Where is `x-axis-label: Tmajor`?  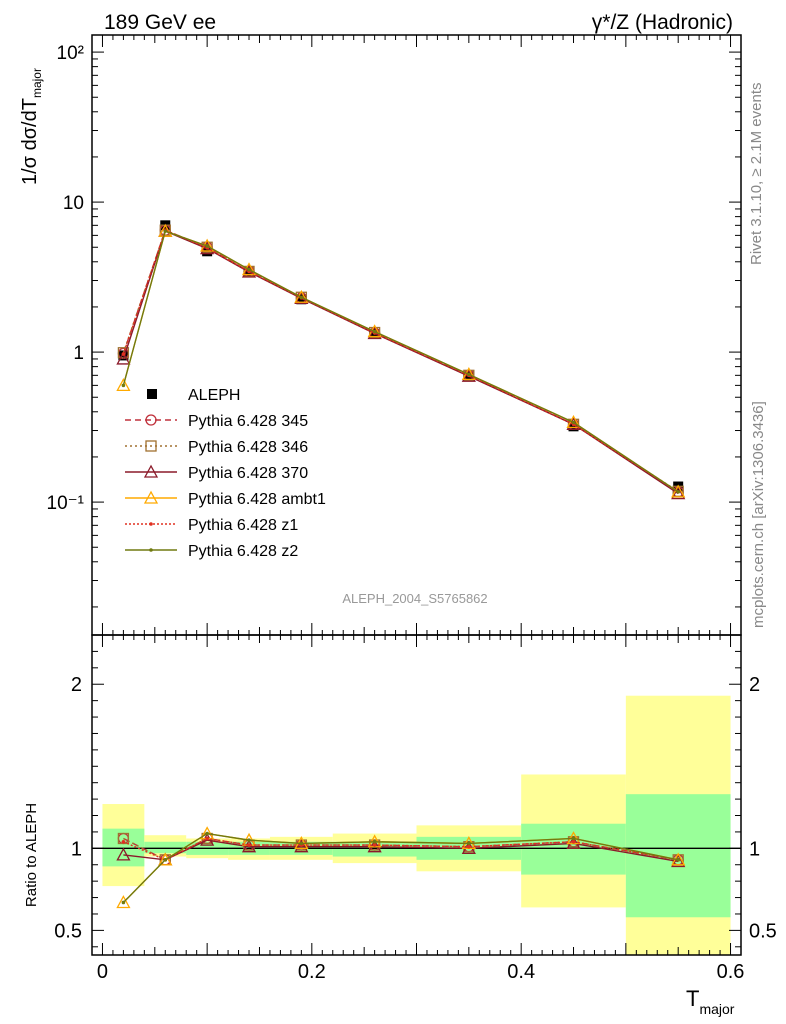 x-axis-label: Tmajor is located at coordinates (710, 1001).